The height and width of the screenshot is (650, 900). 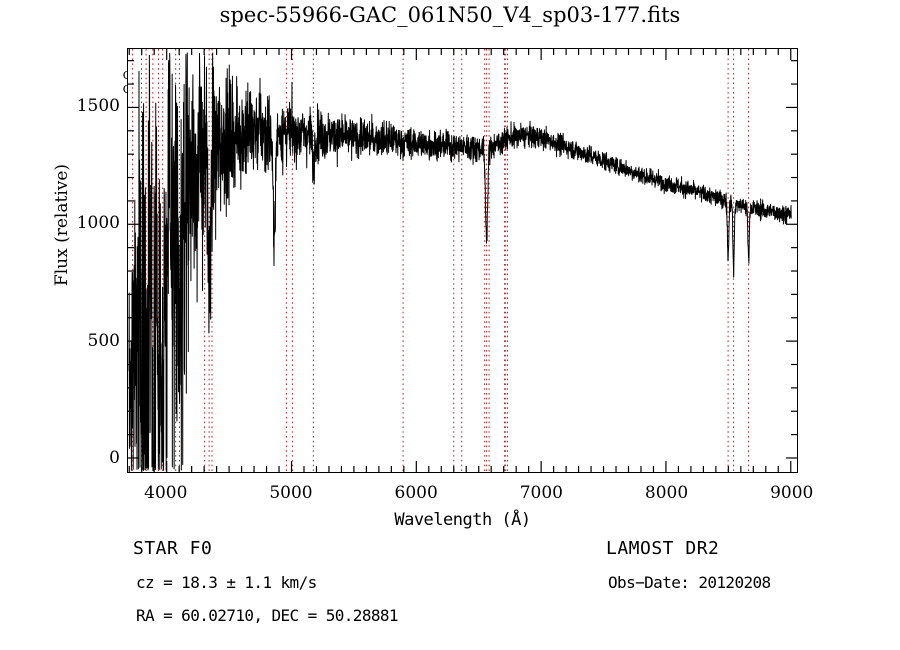 I want to click on object-type-label: STAR F0, so click(x=173, y=548).